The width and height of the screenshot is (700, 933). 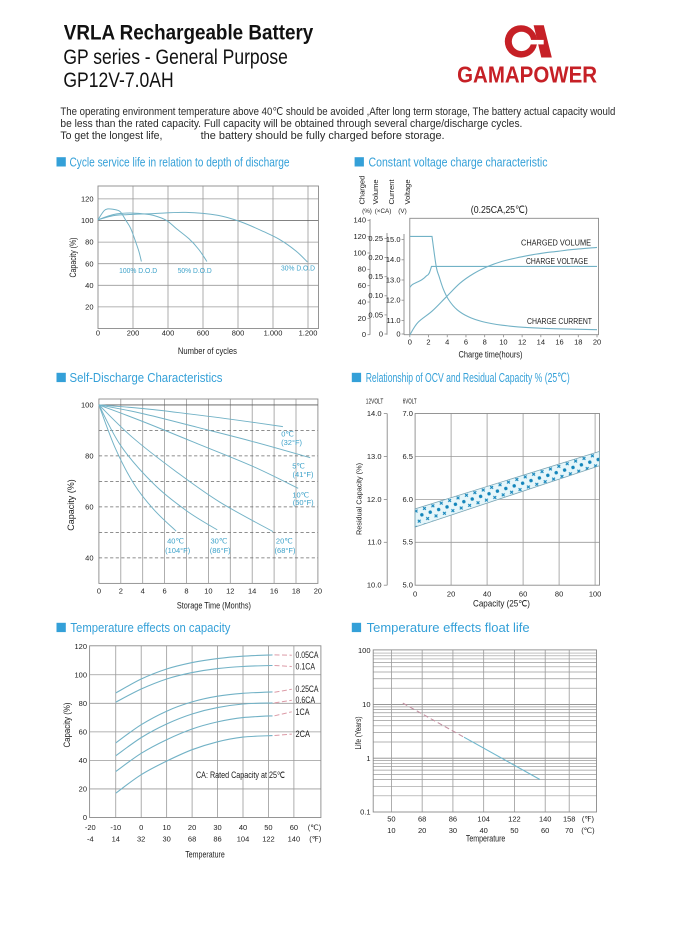 I want to click on svg-text: 6, so click(x=466, y=342).